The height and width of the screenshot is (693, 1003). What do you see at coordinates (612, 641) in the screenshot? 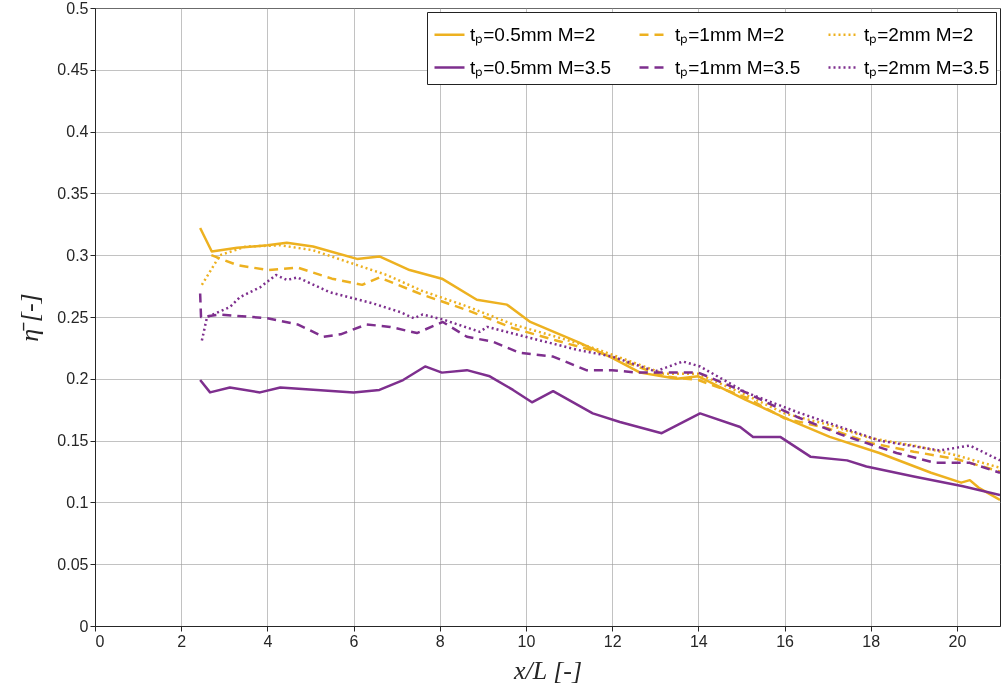
I see `x-tick-label: 12` at bounding box center [612, 641].